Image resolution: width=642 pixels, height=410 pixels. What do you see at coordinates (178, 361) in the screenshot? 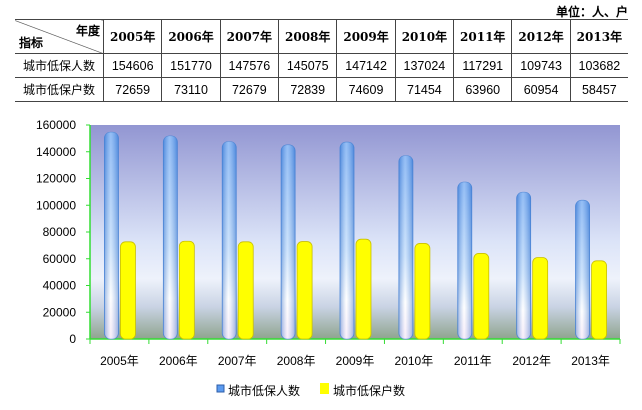
I see `x-tick-label: 2006年` at bounding box center [178, 361].